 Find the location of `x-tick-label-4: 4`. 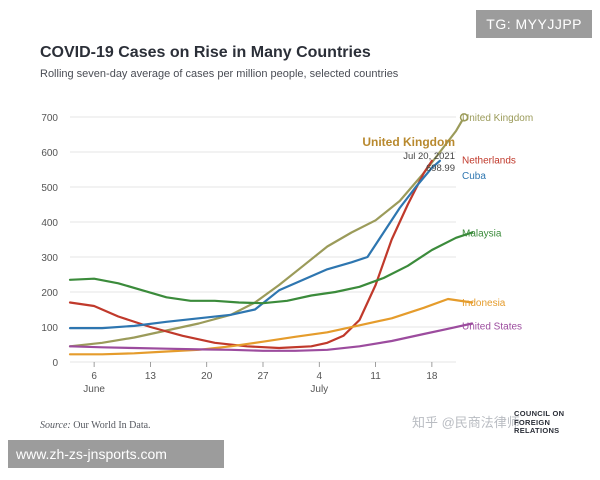

x-tick-label-4: 4 is located at coordinates (320, 376).